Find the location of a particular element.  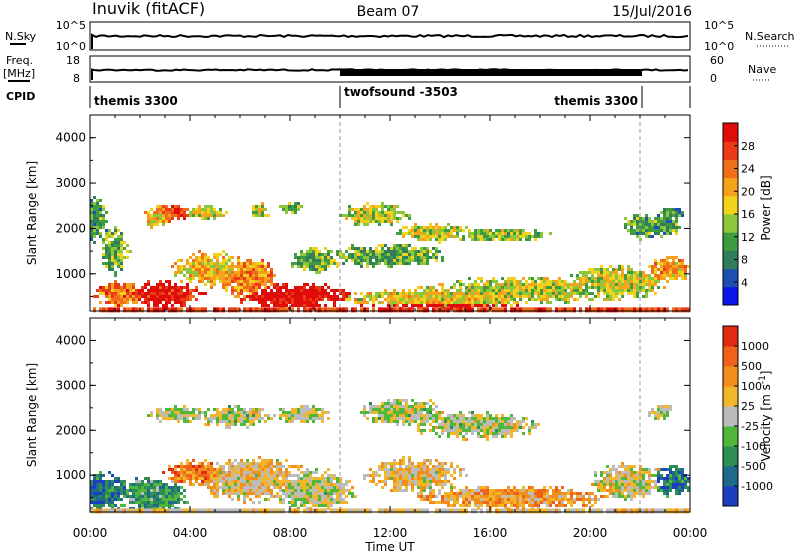

nsky-tick-top: 10^5 is located at coordinates (71, 25).